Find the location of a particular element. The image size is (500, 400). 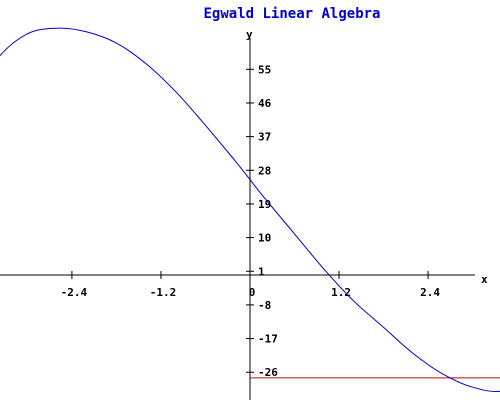

y-tick-label: 19 is located at coordinates (264, 204).